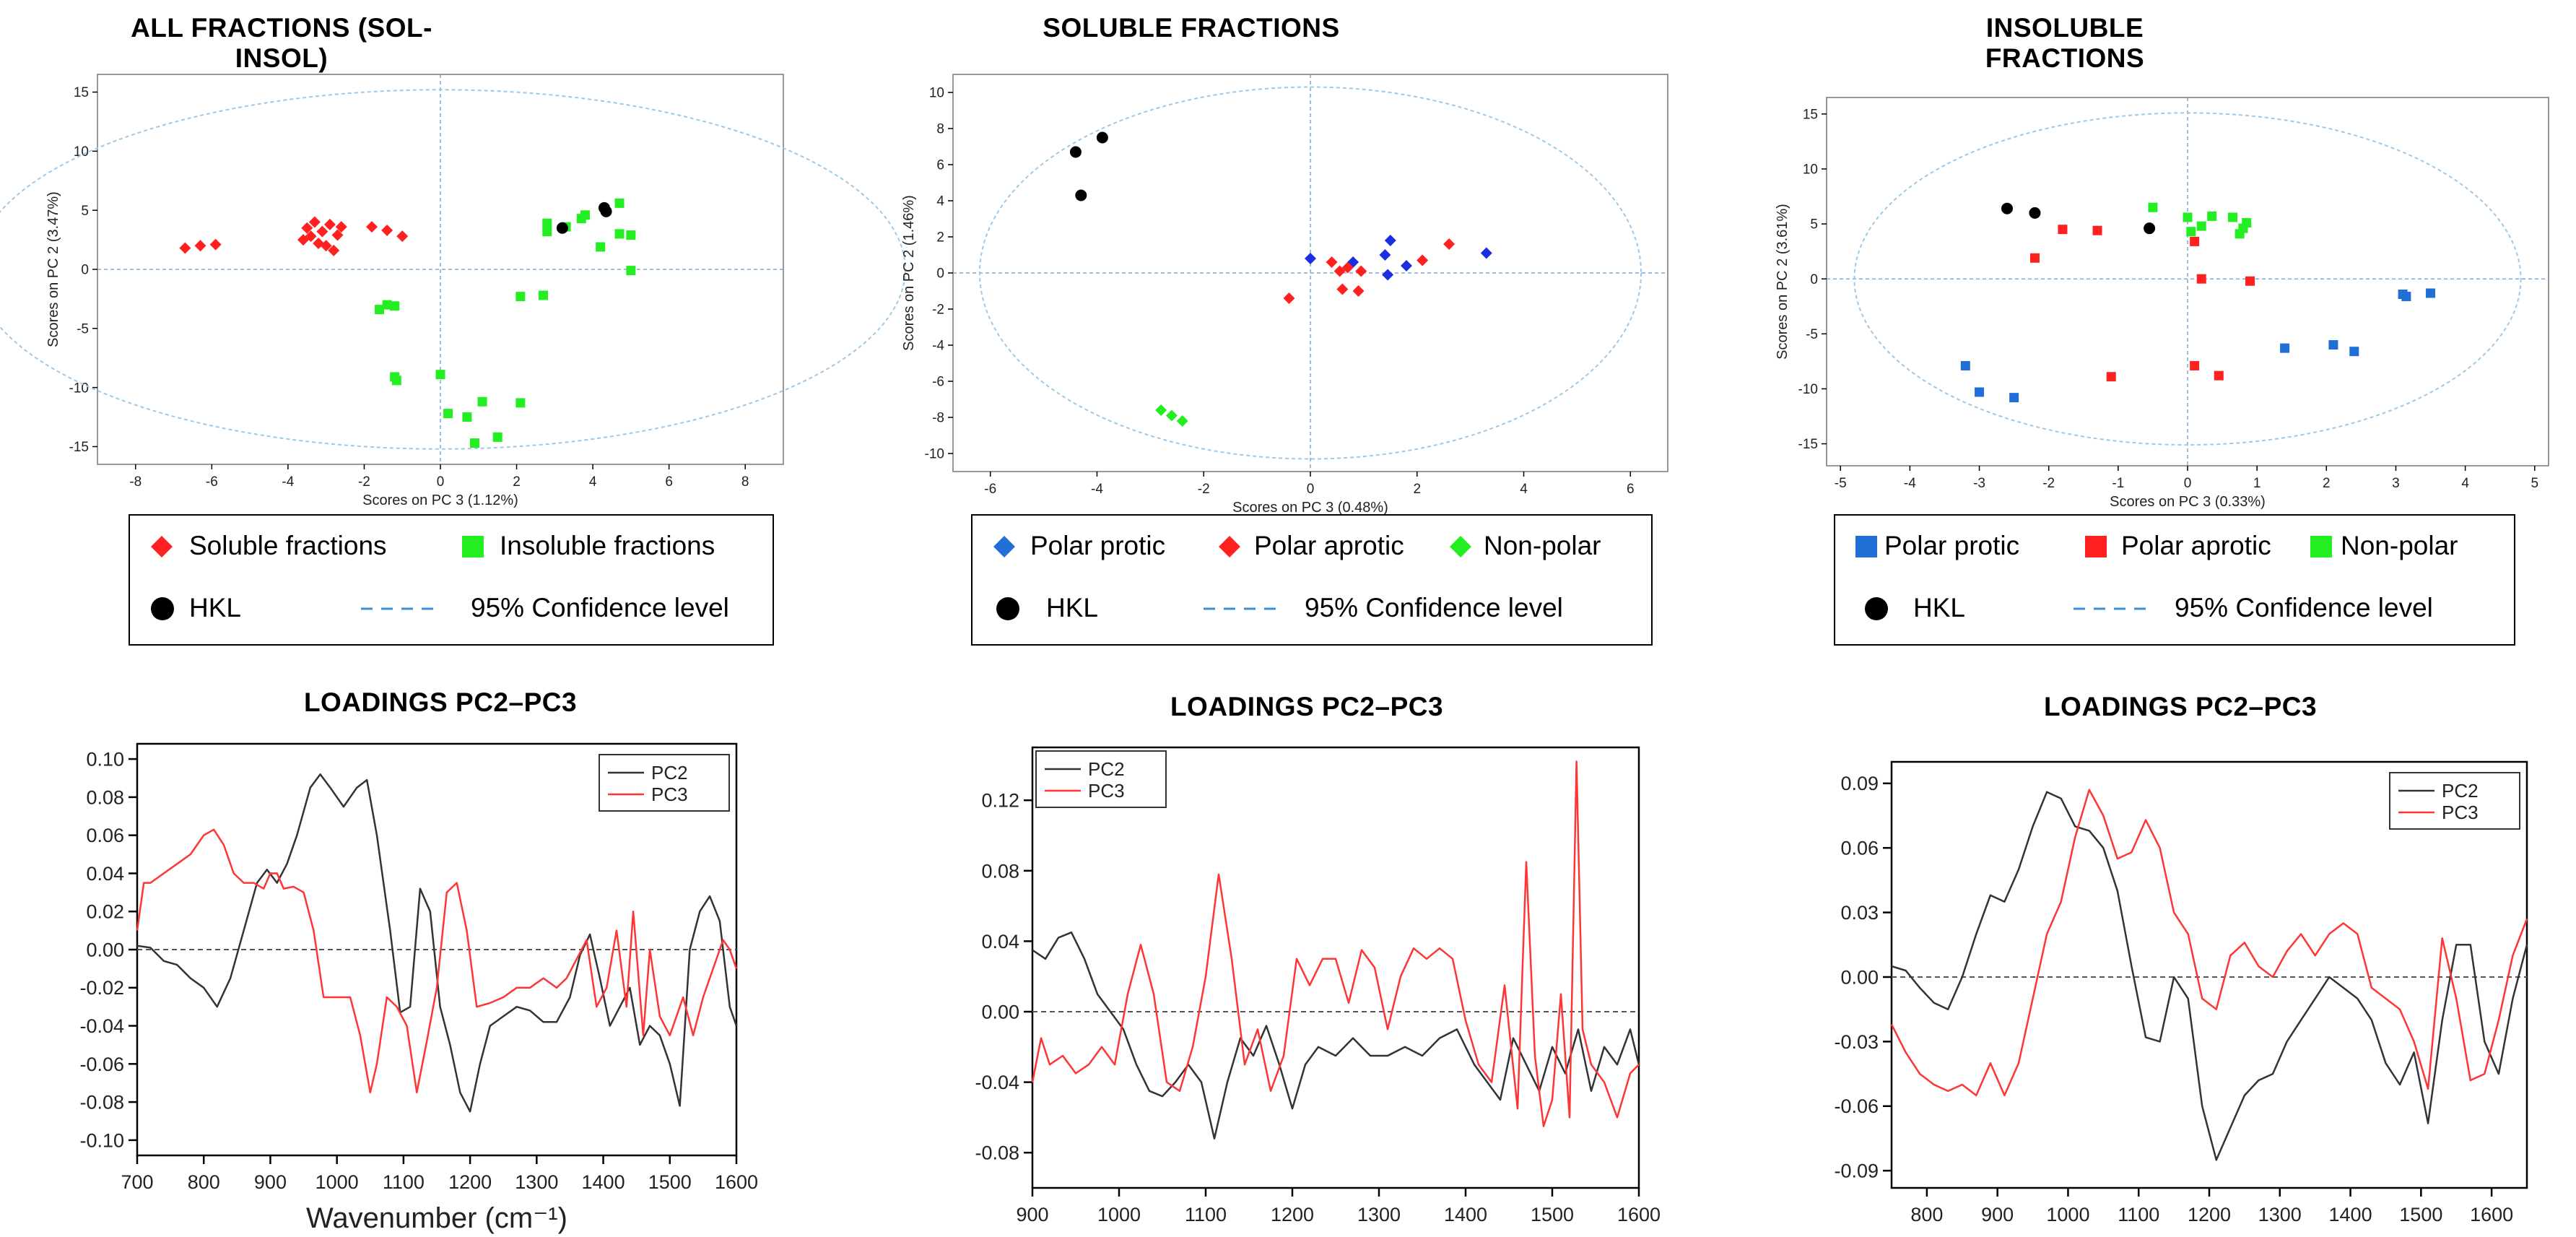 The width and height of the screenshot is (2576, 1237). I want to click on x-tick-label: -2, so click(1204, 489).